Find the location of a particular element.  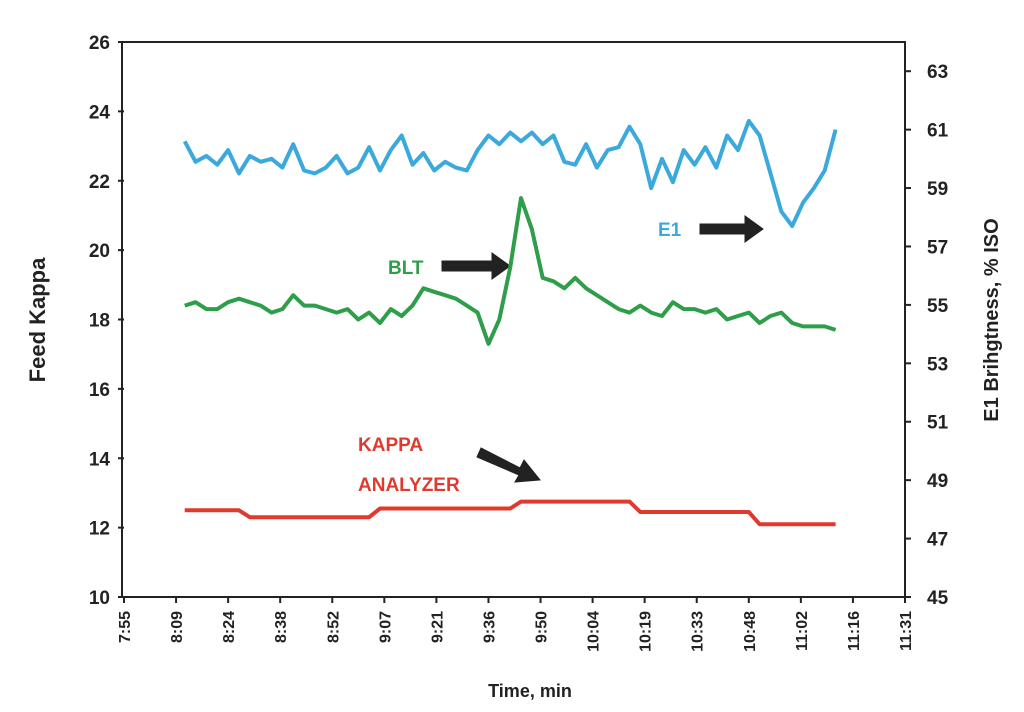

x-tick-label: 8:24 is located at coordinates (229, 627).